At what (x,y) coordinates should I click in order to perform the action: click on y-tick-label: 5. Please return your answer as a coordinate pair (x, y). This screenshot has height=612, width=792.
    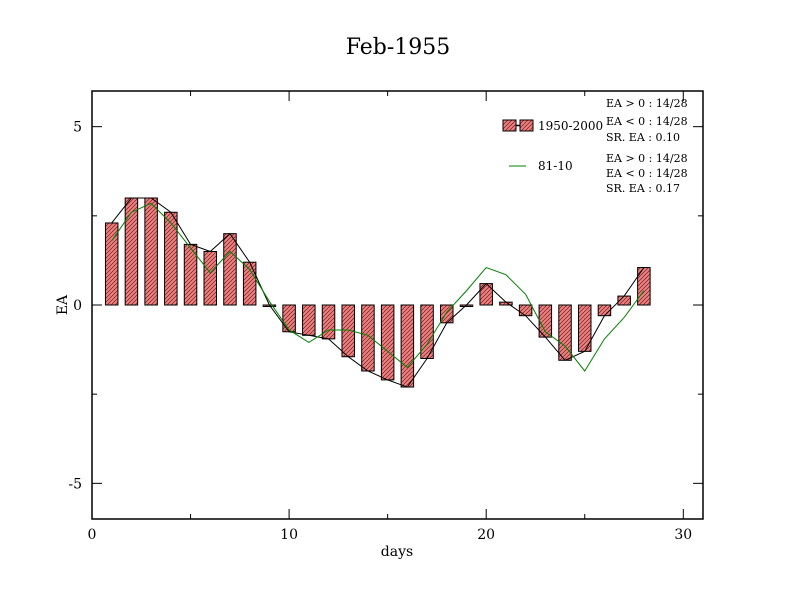
    Looking at the image, I should click on (77, 128).